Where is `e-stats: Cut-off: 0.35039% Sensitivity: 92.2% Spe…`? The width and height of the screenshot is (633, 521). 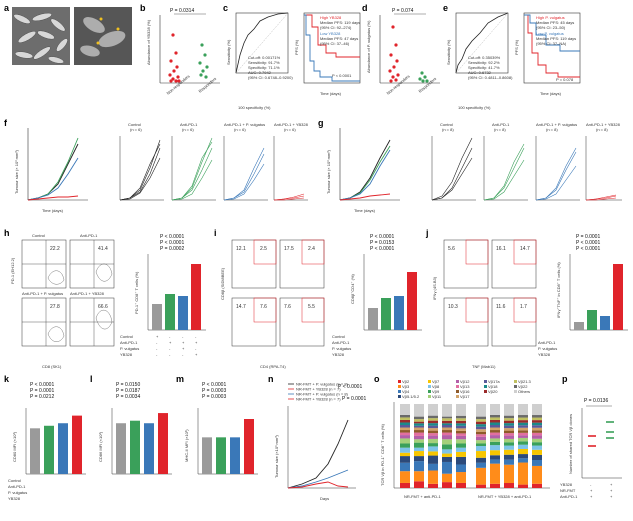
e-stats: Cut-off: 0.35039% Sensitivity: 92.2% Spe… is located at coordinates (490, 67).